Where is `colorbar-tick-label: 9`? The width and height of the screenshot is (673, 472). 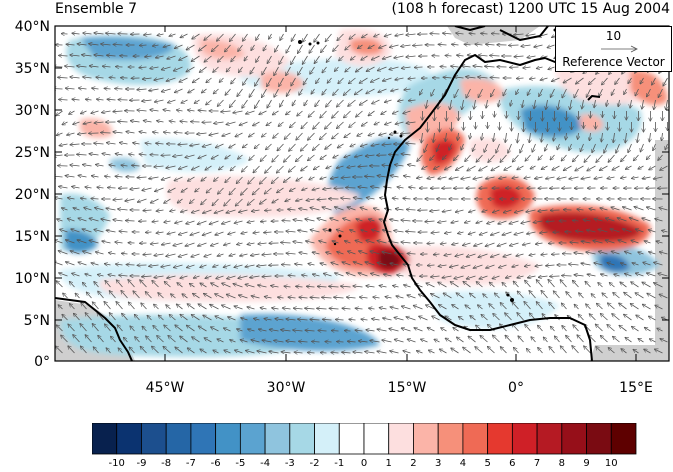 colorbar-tick-label: 9 is located at coordinates (586, 463).